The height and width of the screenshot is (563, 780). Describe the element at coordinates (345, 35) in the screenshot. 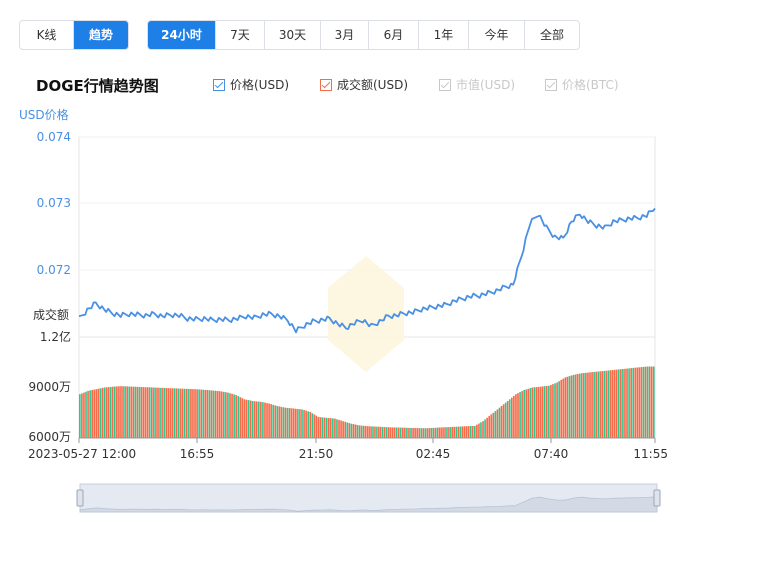

I see `range-tab-3: 3月` at that location.